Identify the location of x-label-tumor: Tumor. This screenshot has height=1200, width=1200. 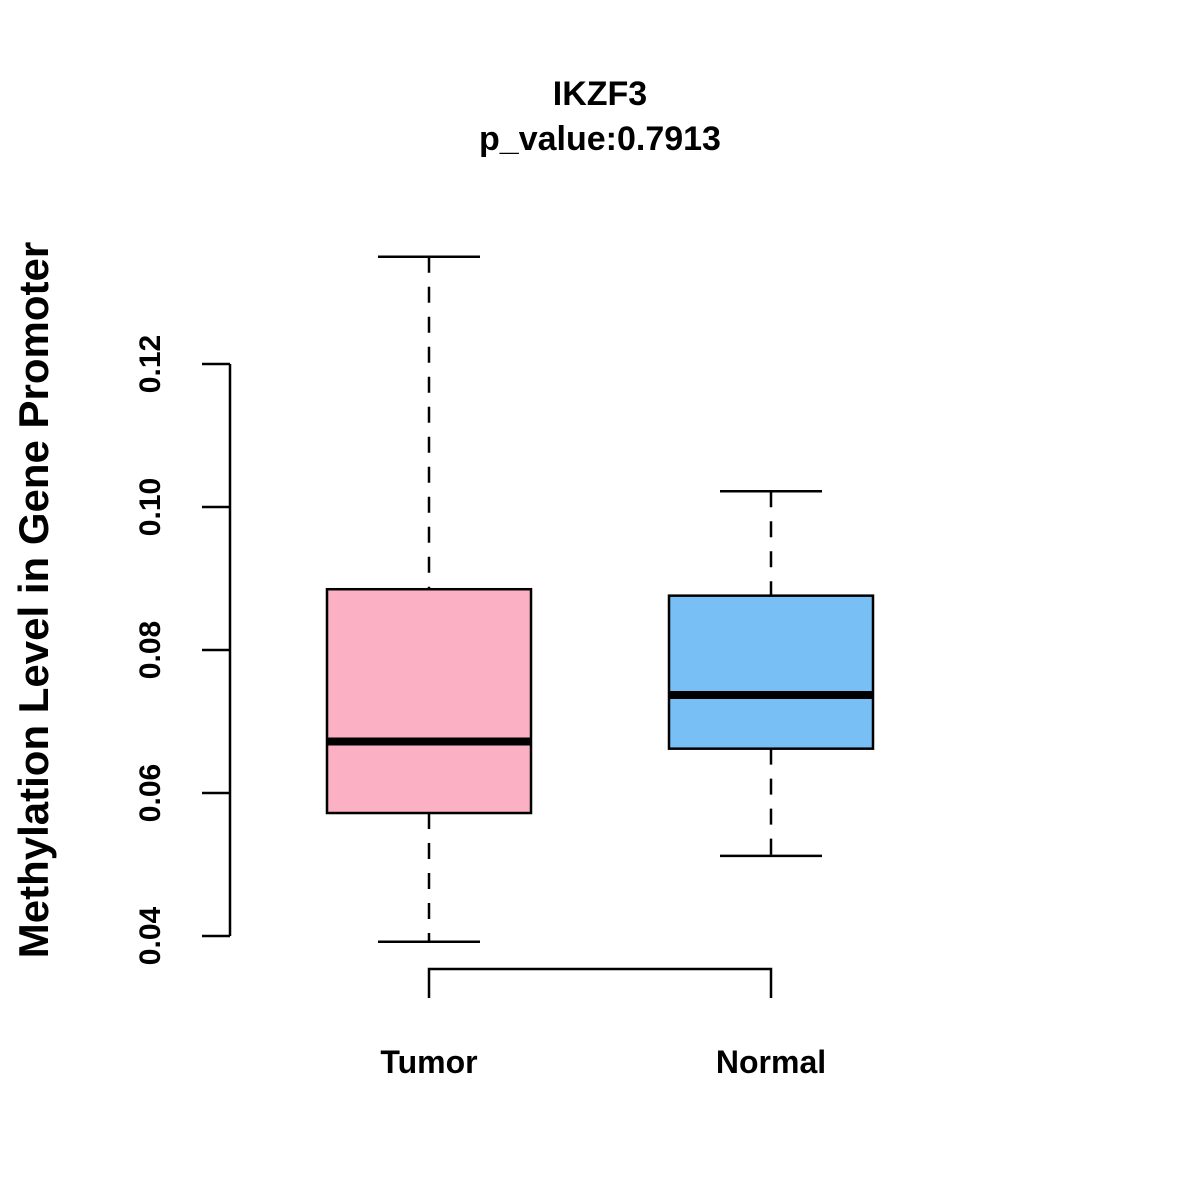
(428, 1062).